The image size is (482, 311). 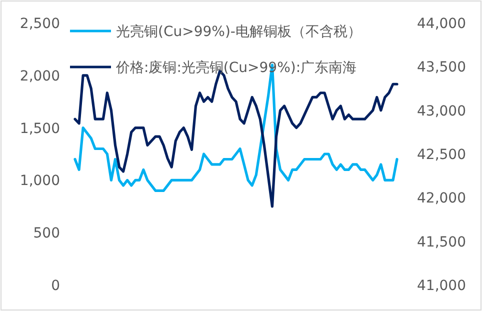 What do you see at coordinates (239, 32) in the screenshot?
I see `legend-label: 光亮铜(Cu>99%)-电解铜板（不含税）` at bounding box center [239, 32].